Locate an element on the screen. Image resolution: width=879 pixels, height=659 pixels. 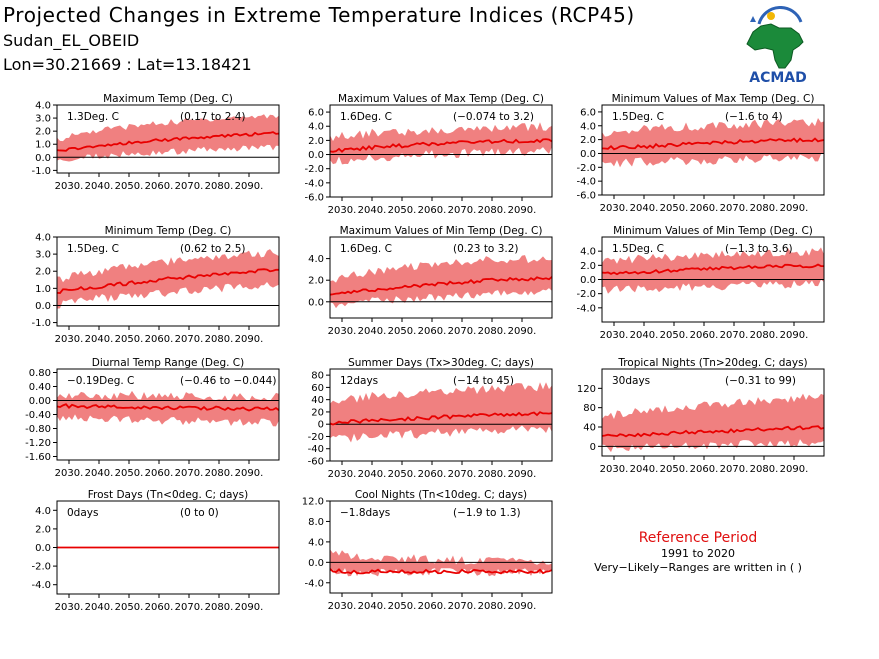
y-tick-label: -6.0 is located at coordinates (314, 198).